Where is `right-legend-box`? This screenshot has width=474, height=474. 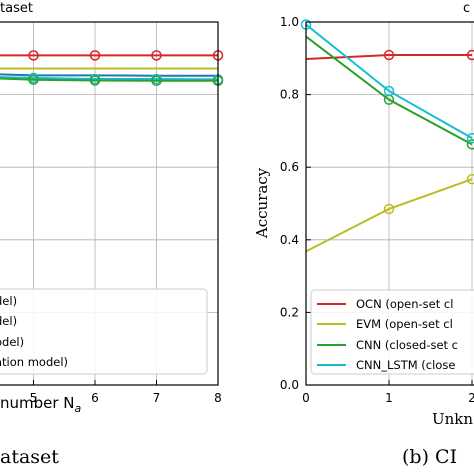 right-legend-box is located at coordinates (392, 332).